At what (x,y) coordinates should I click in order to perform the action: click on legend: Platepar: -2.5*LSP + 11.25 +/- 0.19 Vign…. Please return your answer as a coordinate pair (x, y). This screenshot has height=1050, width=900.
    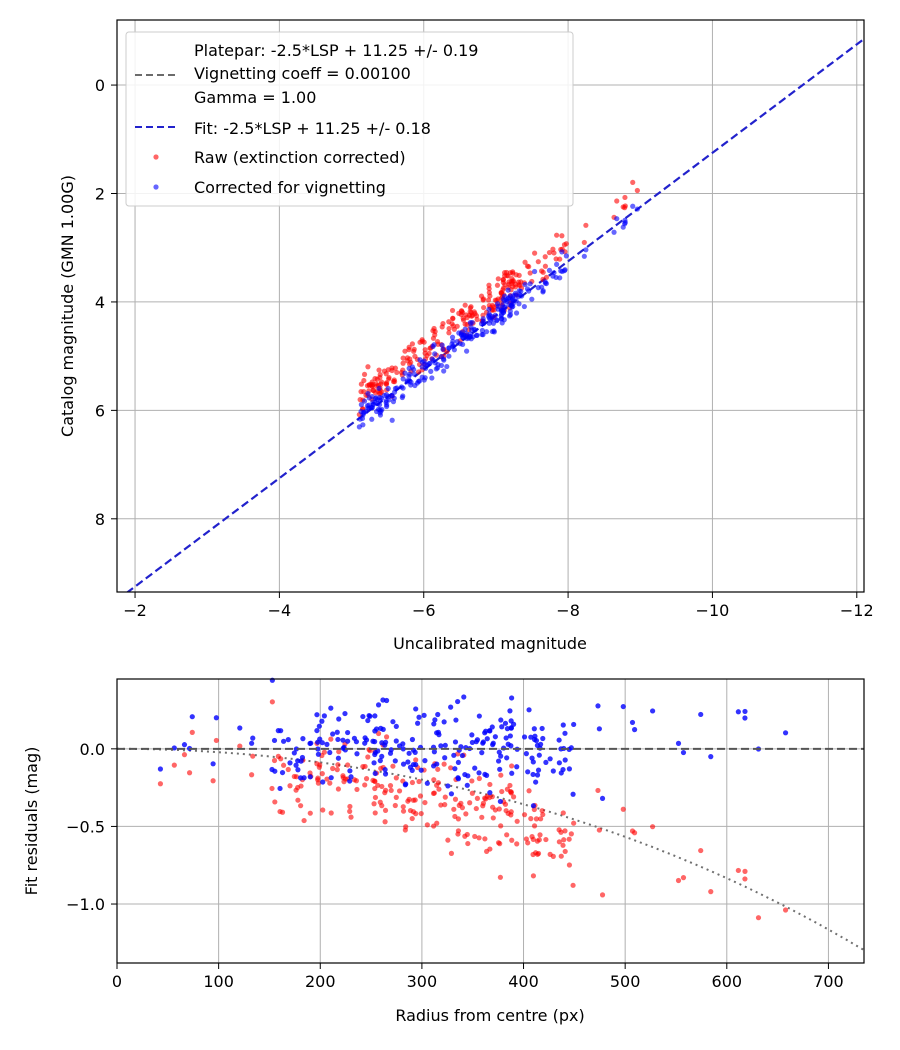
    Looking at the image, I should click on (349, 119).